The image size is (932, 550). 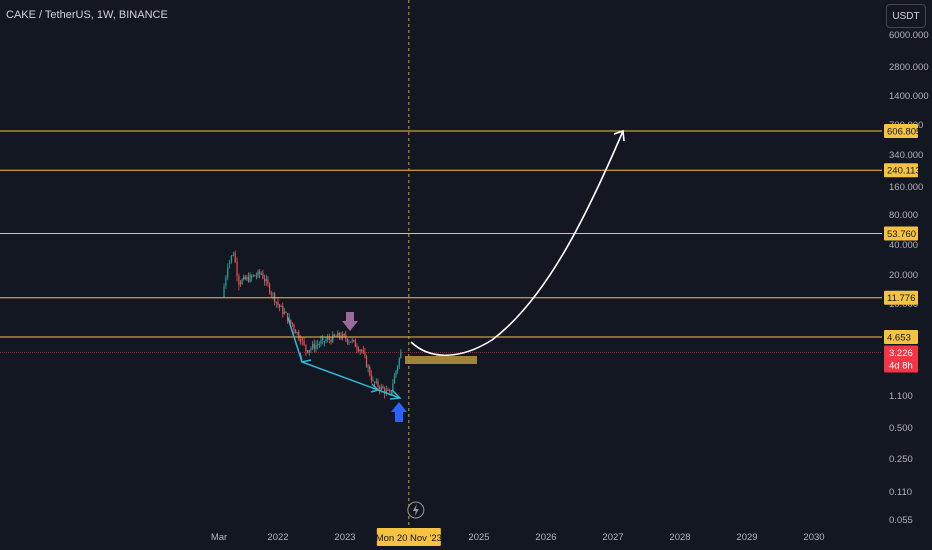 What do you see at coordinates (901, 297) in the screenshot?
I see `level-price-label: 11.776` at bounding box center [901, 297].